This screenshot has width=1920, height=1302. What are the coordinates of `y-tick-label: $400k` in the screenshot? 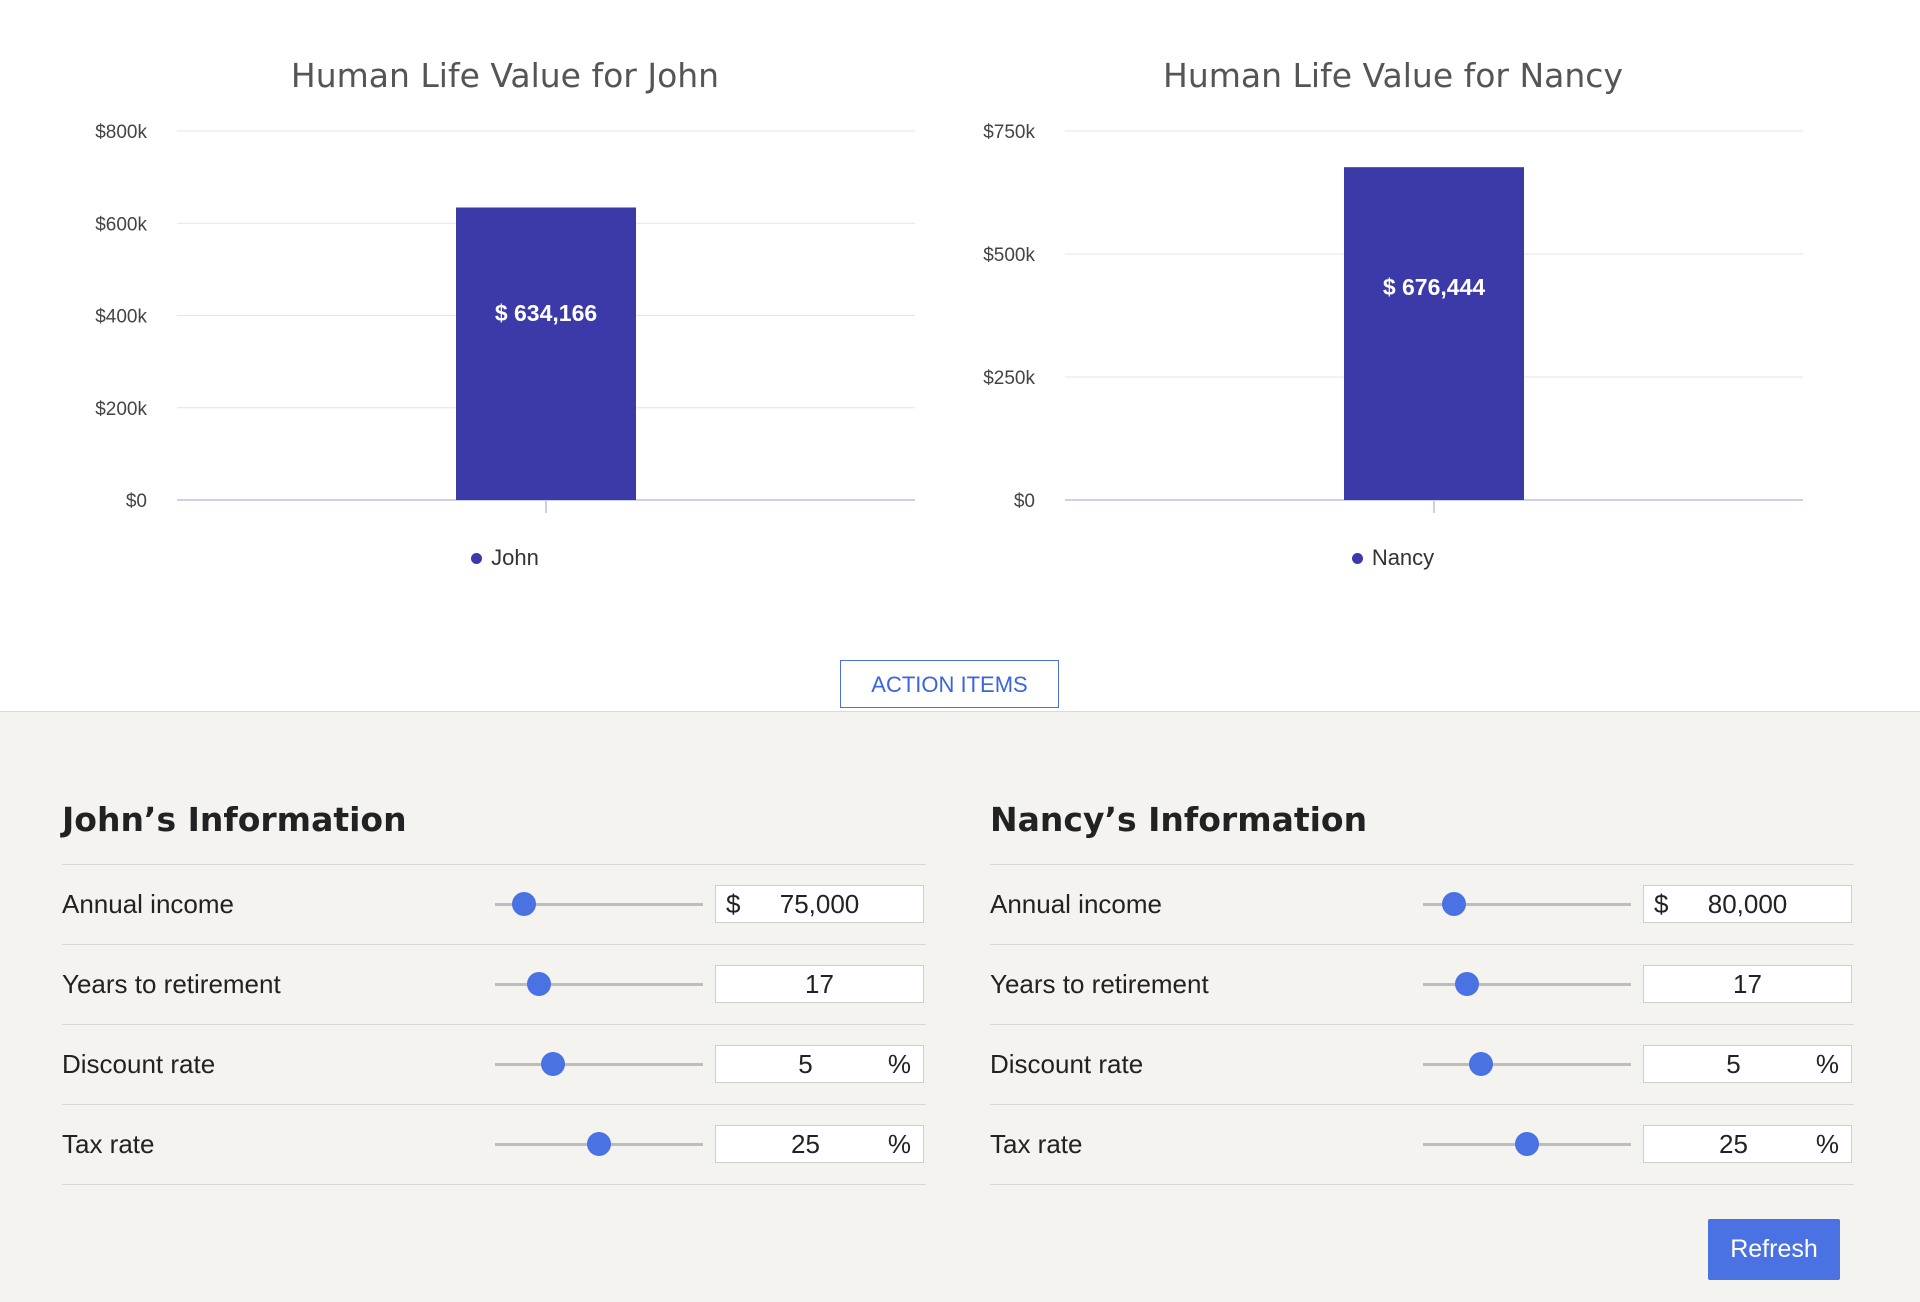 It's located at (121, 317).